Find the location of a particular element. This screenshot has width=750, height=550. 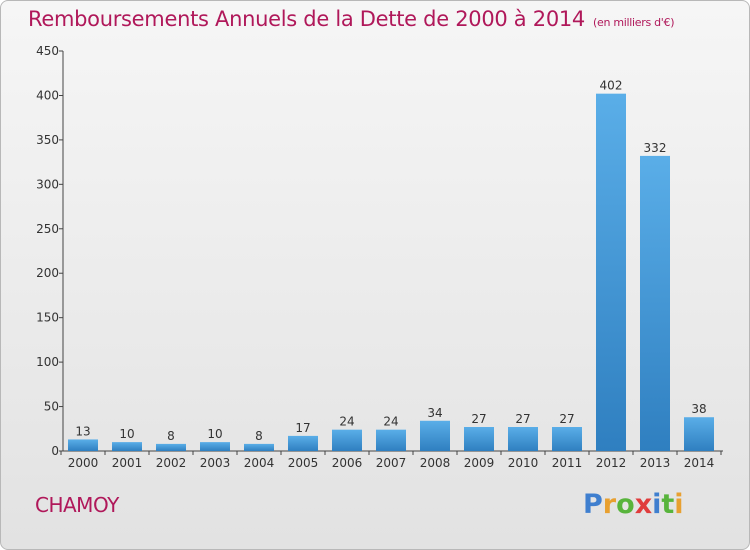

y-tick-label: 150 is located at coordinates (47, 318).